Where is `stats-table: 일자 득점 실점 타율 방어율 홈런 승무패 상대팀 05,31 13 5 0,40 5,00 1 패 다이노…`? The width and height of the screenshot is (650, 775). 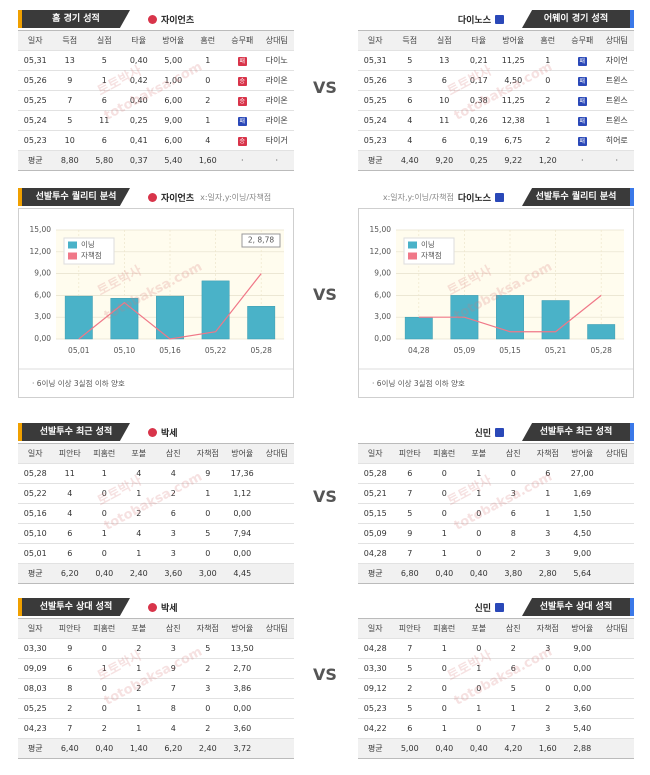 stats-table: 일자 득점 실점 타율 방어율 홈런 승무패 상대팀 05,31 13 5 0,40 5,00 1 패 다이노… is located at coordinates (156, 100).